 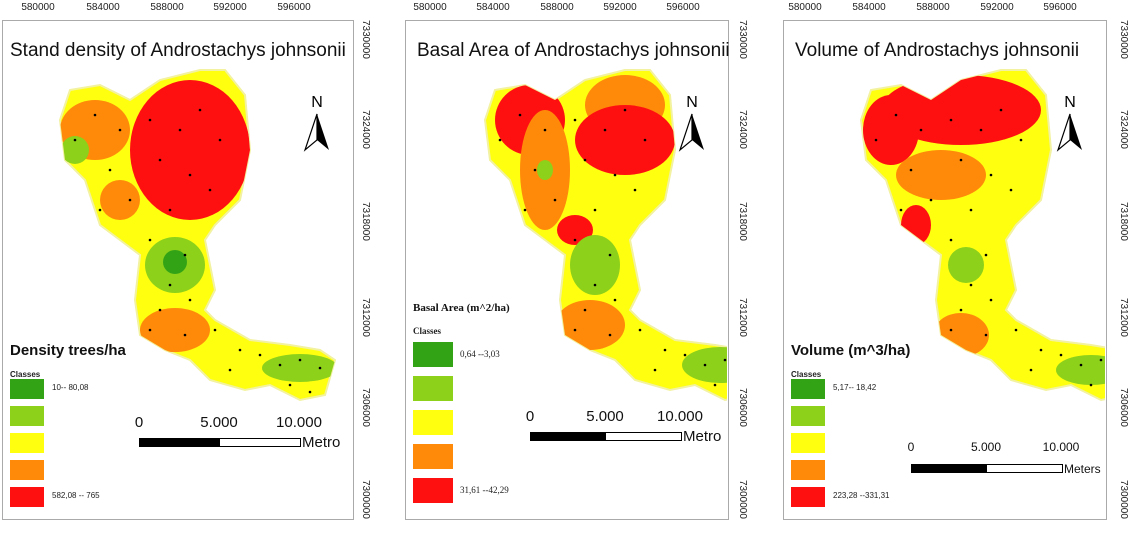 I want to click on map-title: Basal Area of Androstachys johnsonii, so click(x=573, y=50).